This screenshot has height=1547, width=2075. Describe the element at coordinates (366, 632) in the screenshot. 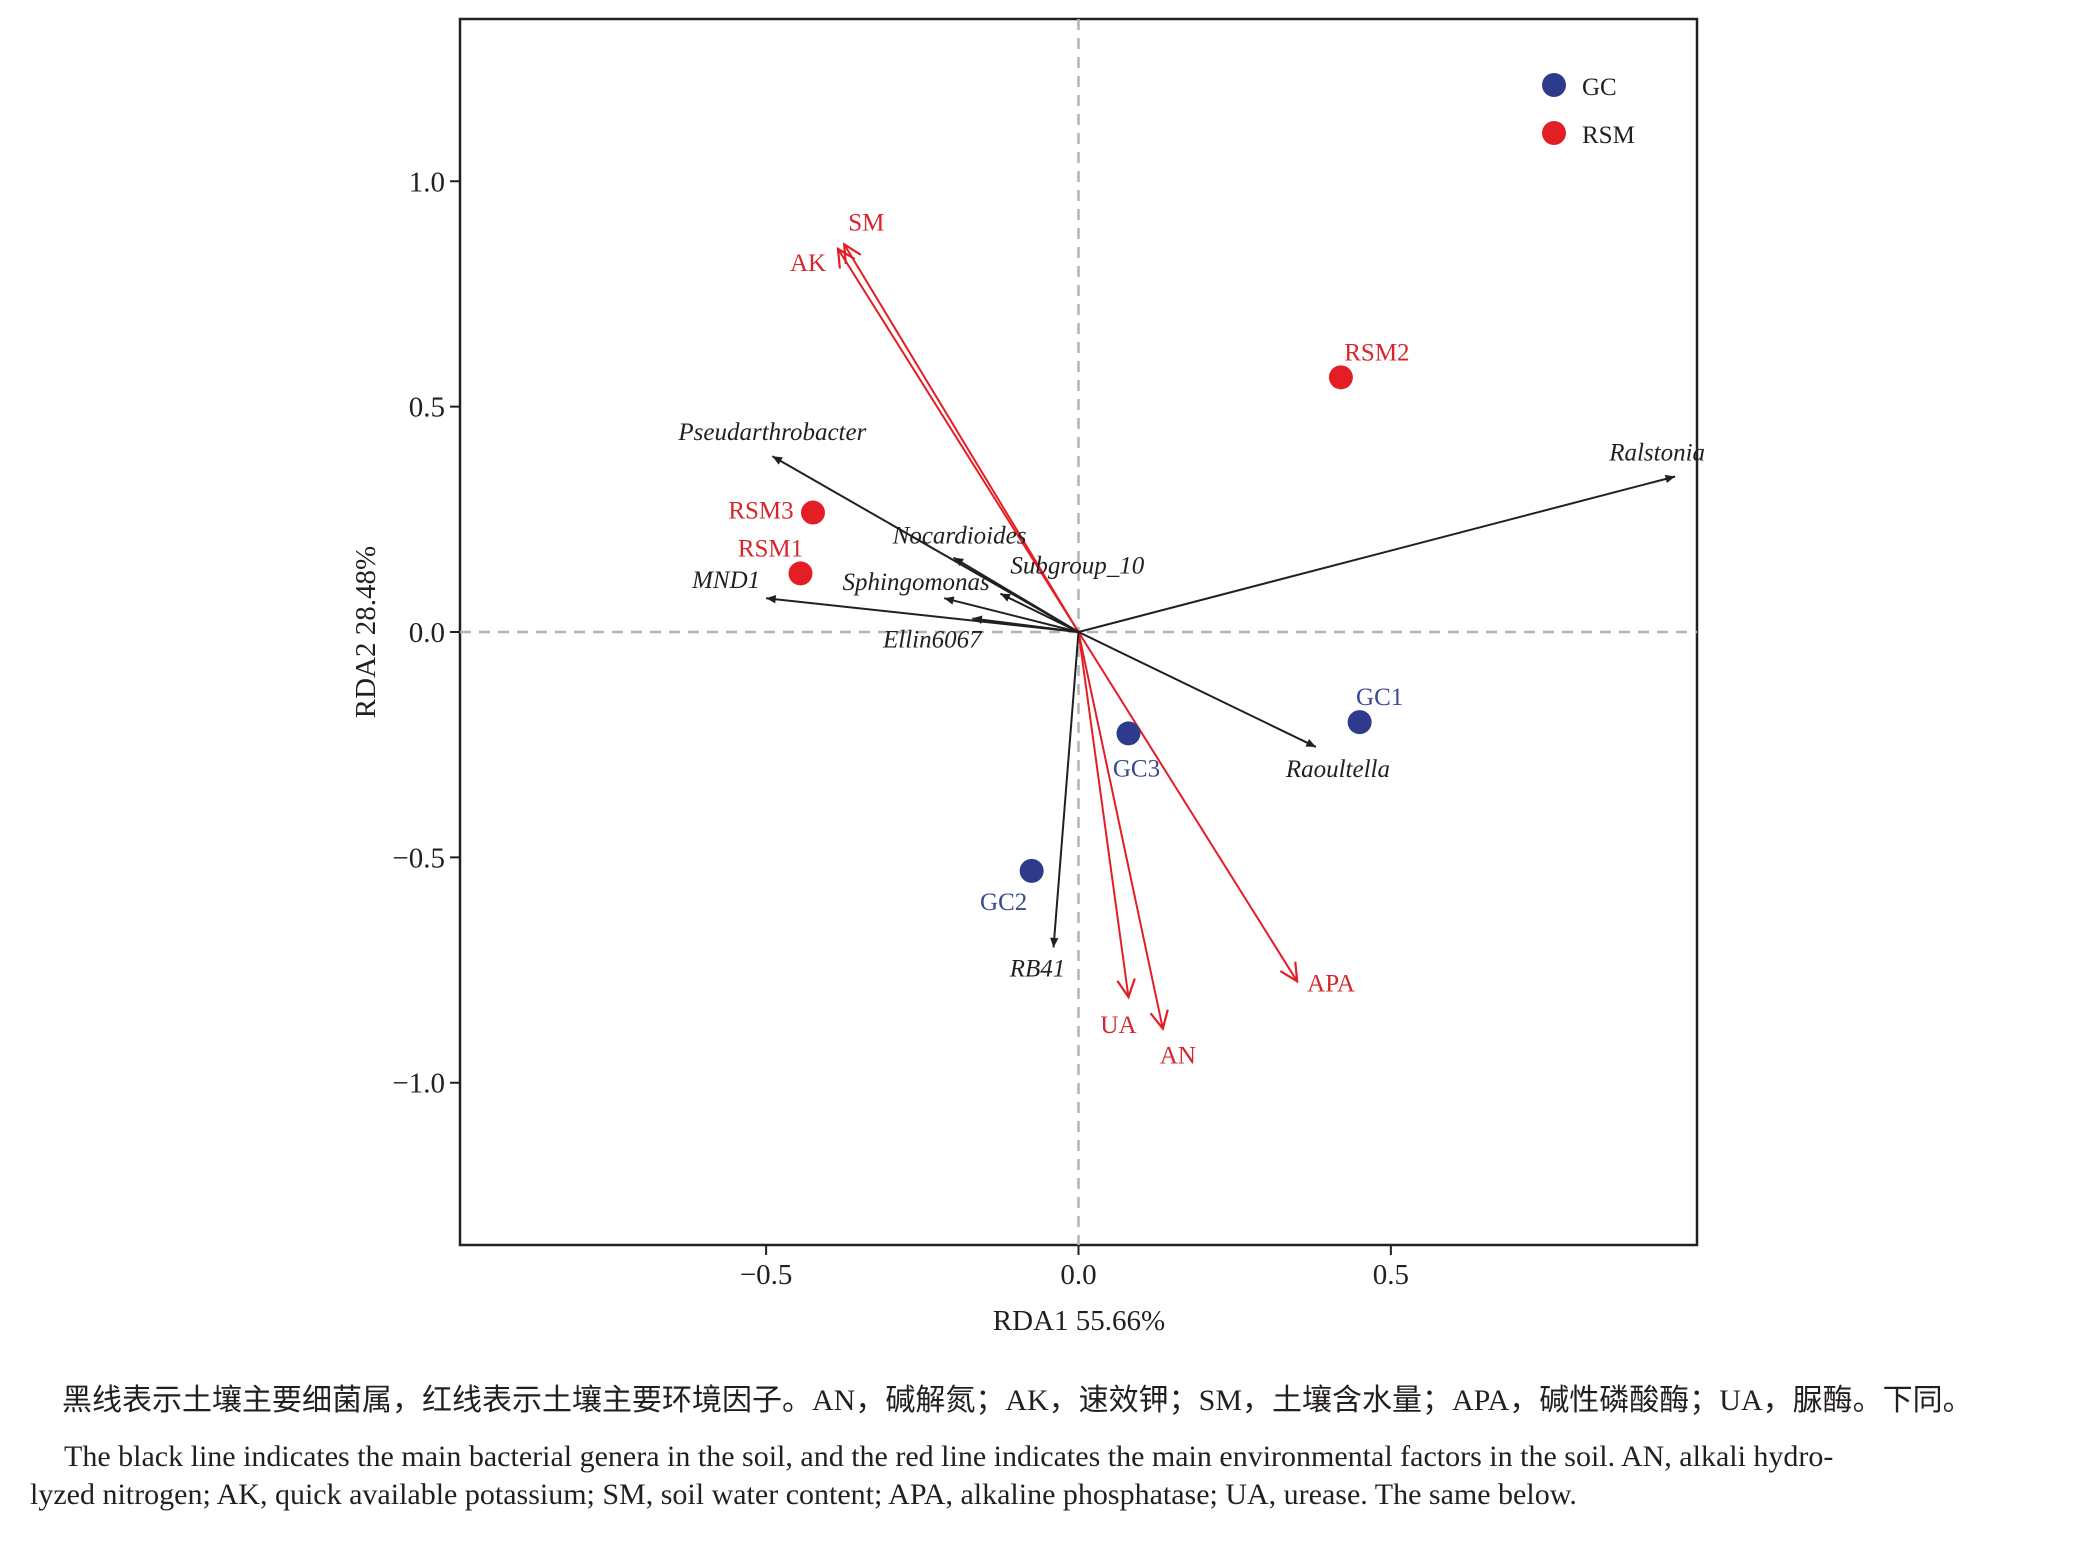

I see `y-axis-label: RDA2 28.48%` at that location.